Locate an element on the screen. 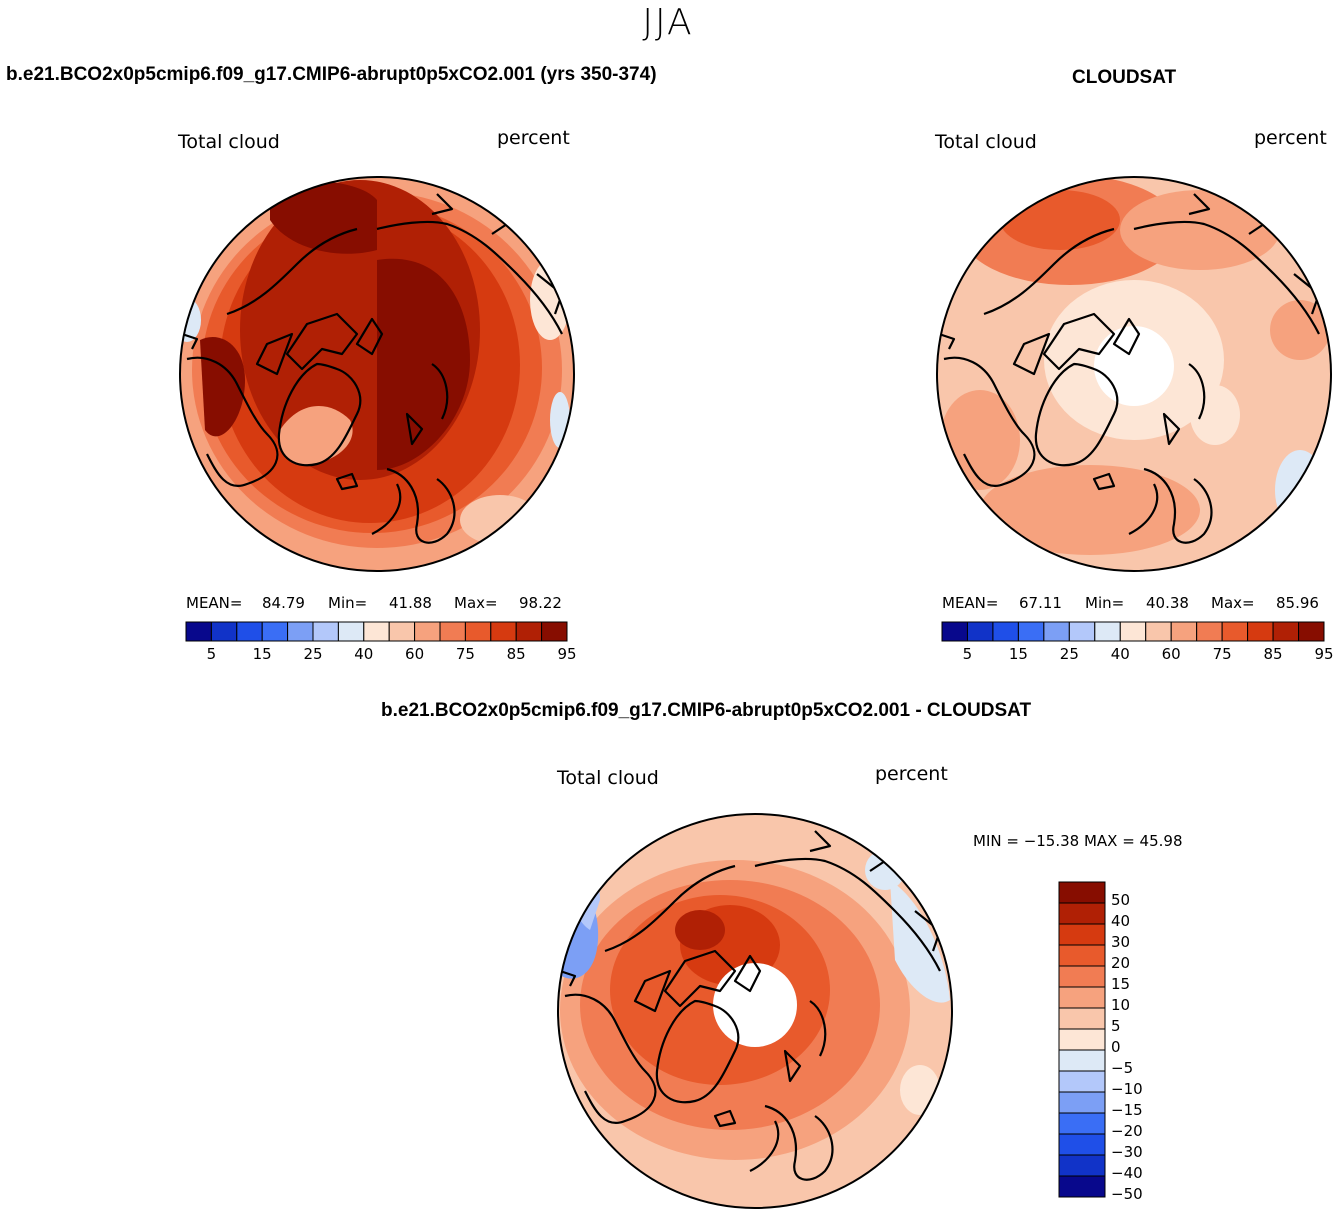  diff-colorbar is located at coordinates (1082, 1039).